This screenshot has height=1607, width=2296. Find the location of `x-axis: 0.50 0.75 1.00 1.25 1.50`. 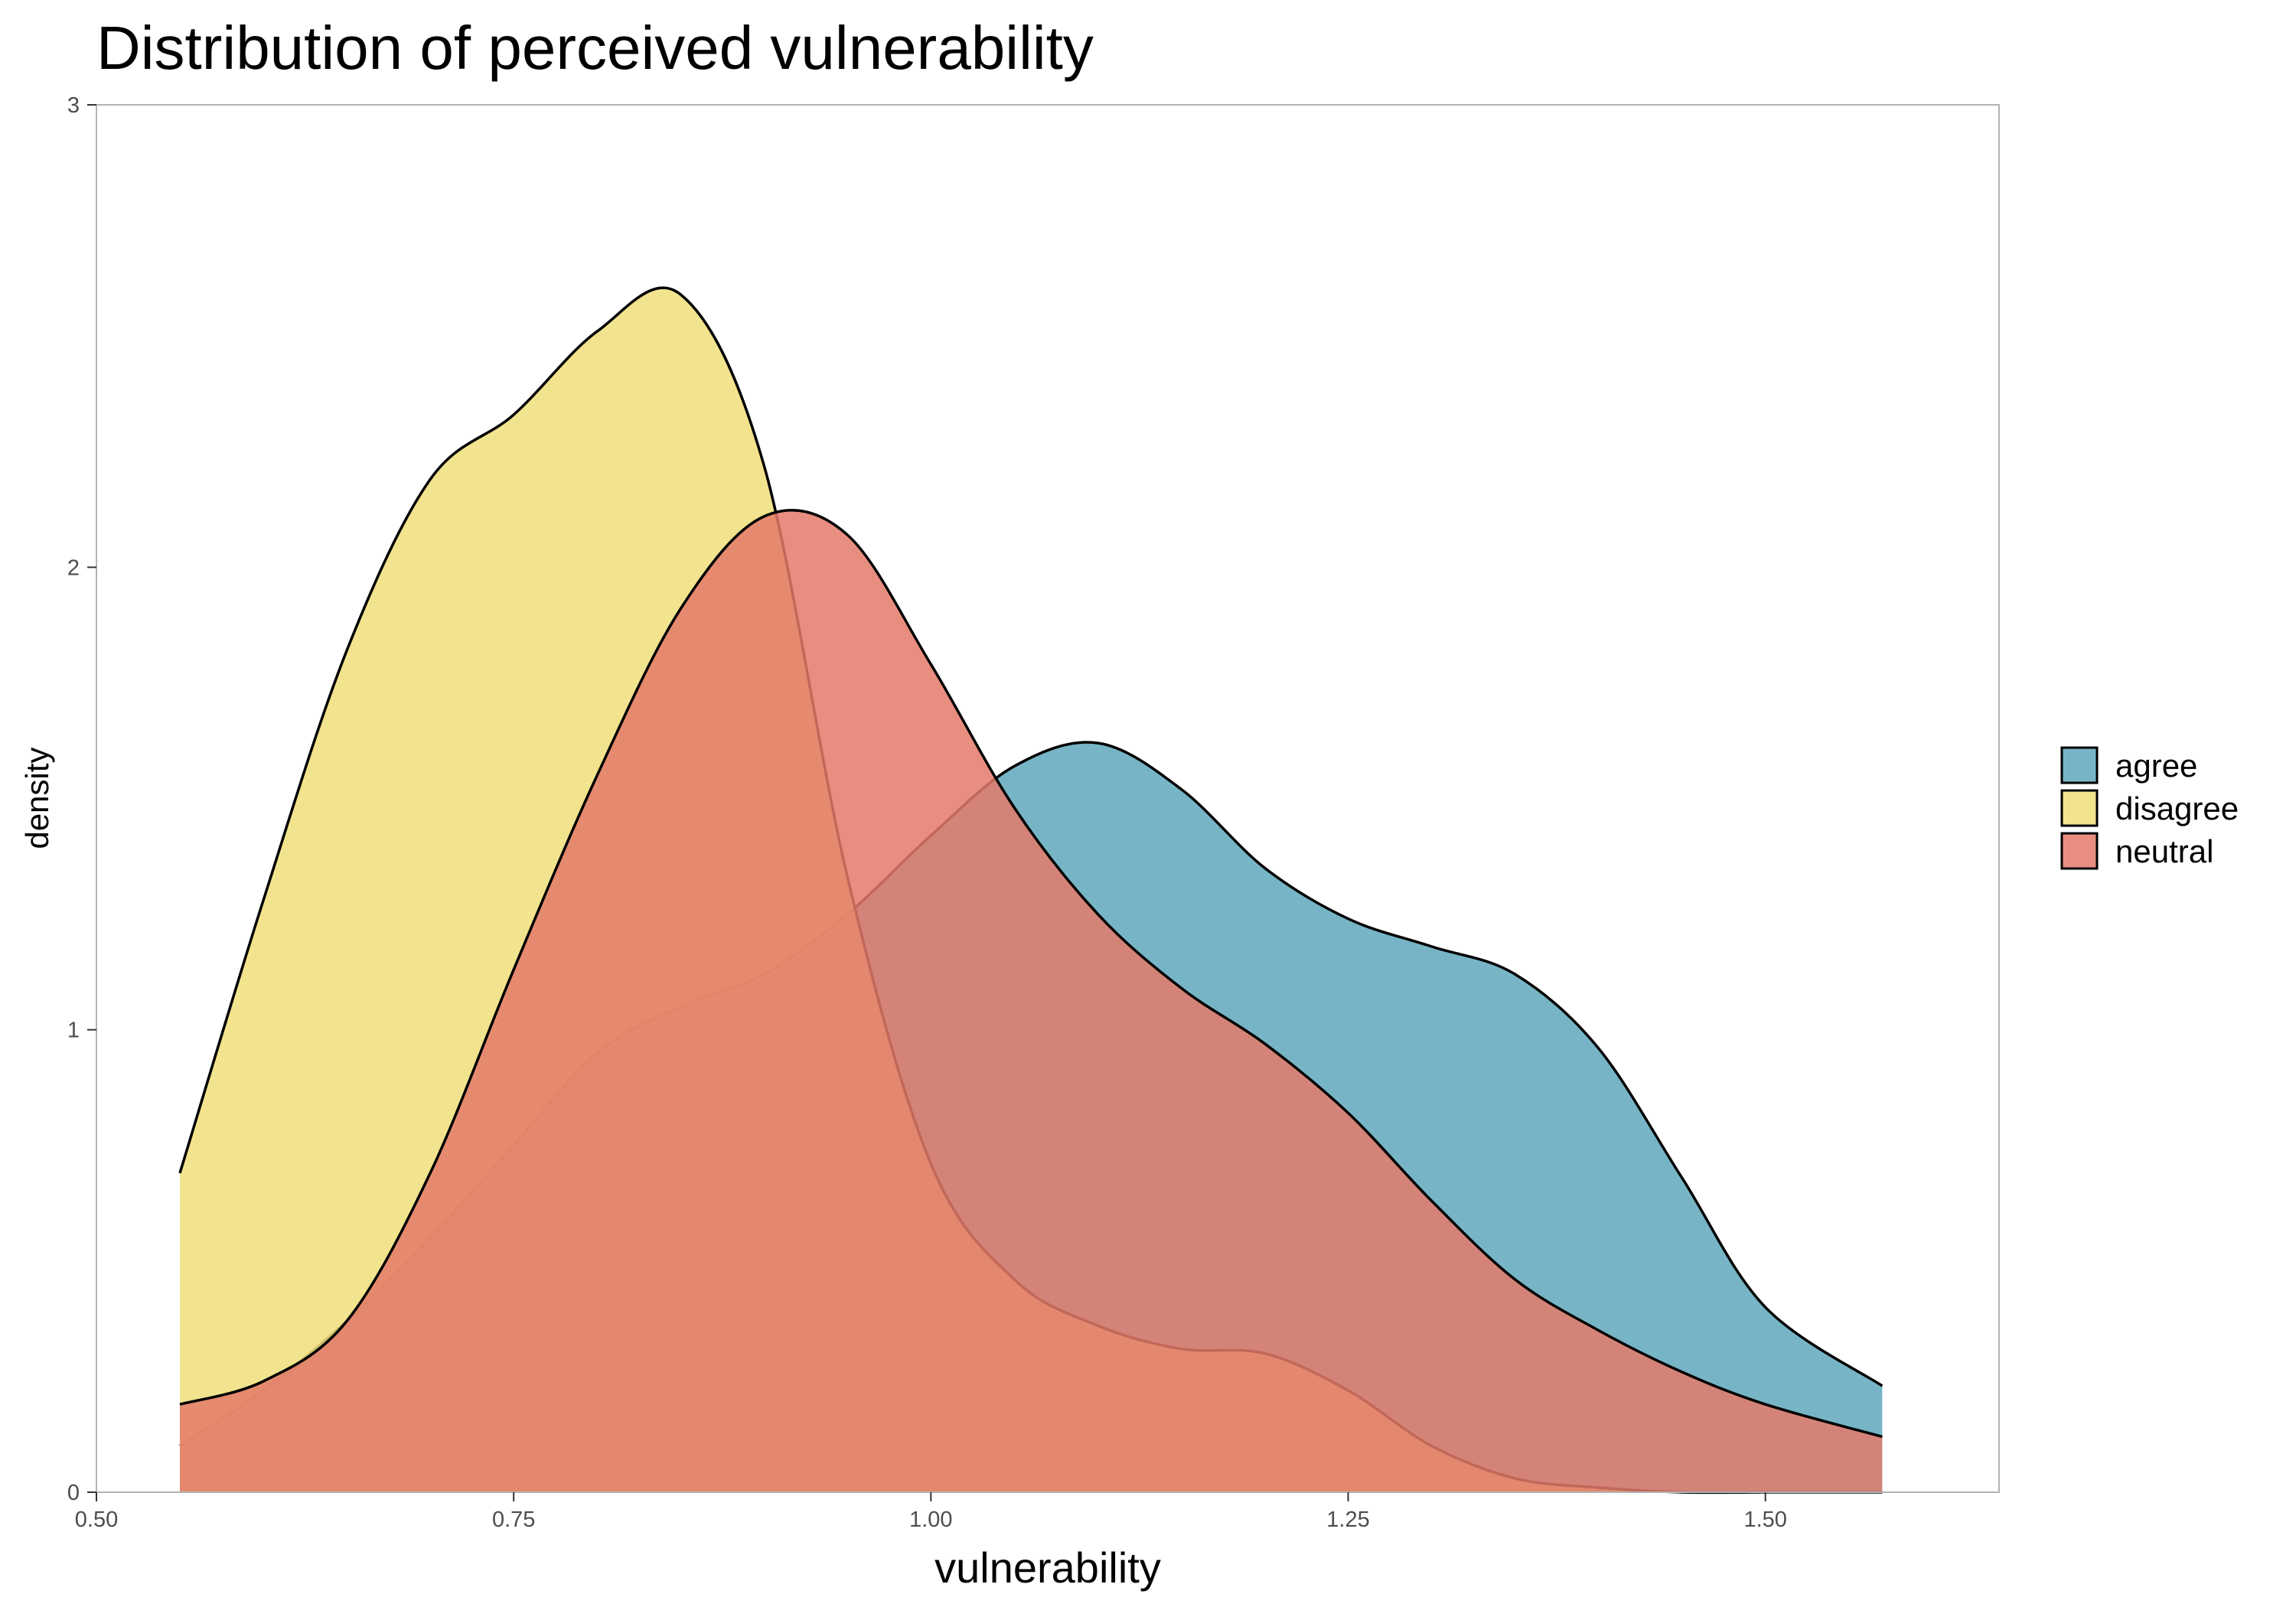

x-axis: 0.50 0.75 1.00 1.25 1.50 is located at coordinates (931, 1512).